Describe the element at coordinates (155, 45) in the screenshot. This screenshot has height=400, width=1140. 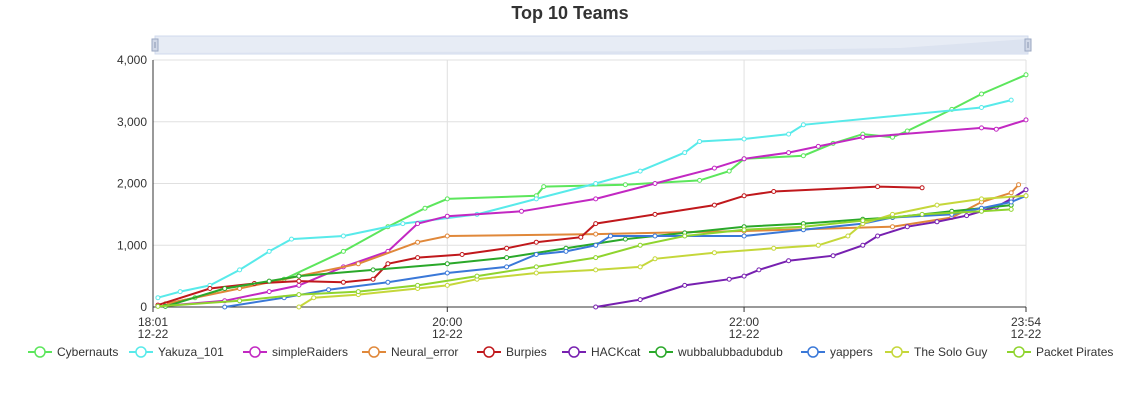
I see `zoom-handle-left` at that location.